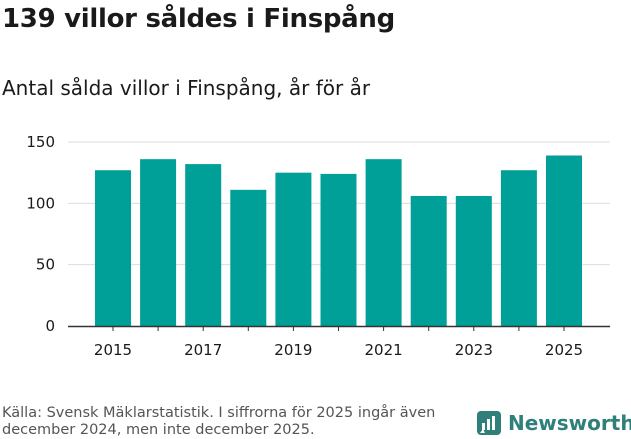 This screenshot has width=631, height=439. Describe the element at coordinates (569, 423) in the screenshot. I see `brand-name: Newsworthy` at that location.